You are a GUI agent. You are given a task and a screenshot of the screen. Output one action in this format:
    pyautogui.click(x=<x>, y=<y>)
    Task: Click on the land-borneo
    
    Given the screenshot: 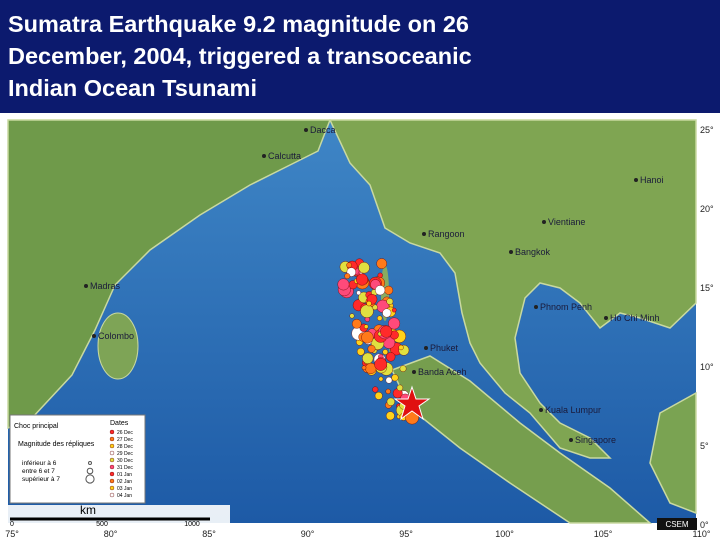 What is the action you would take?
    pyautogui.click(x=673, y=453)
    